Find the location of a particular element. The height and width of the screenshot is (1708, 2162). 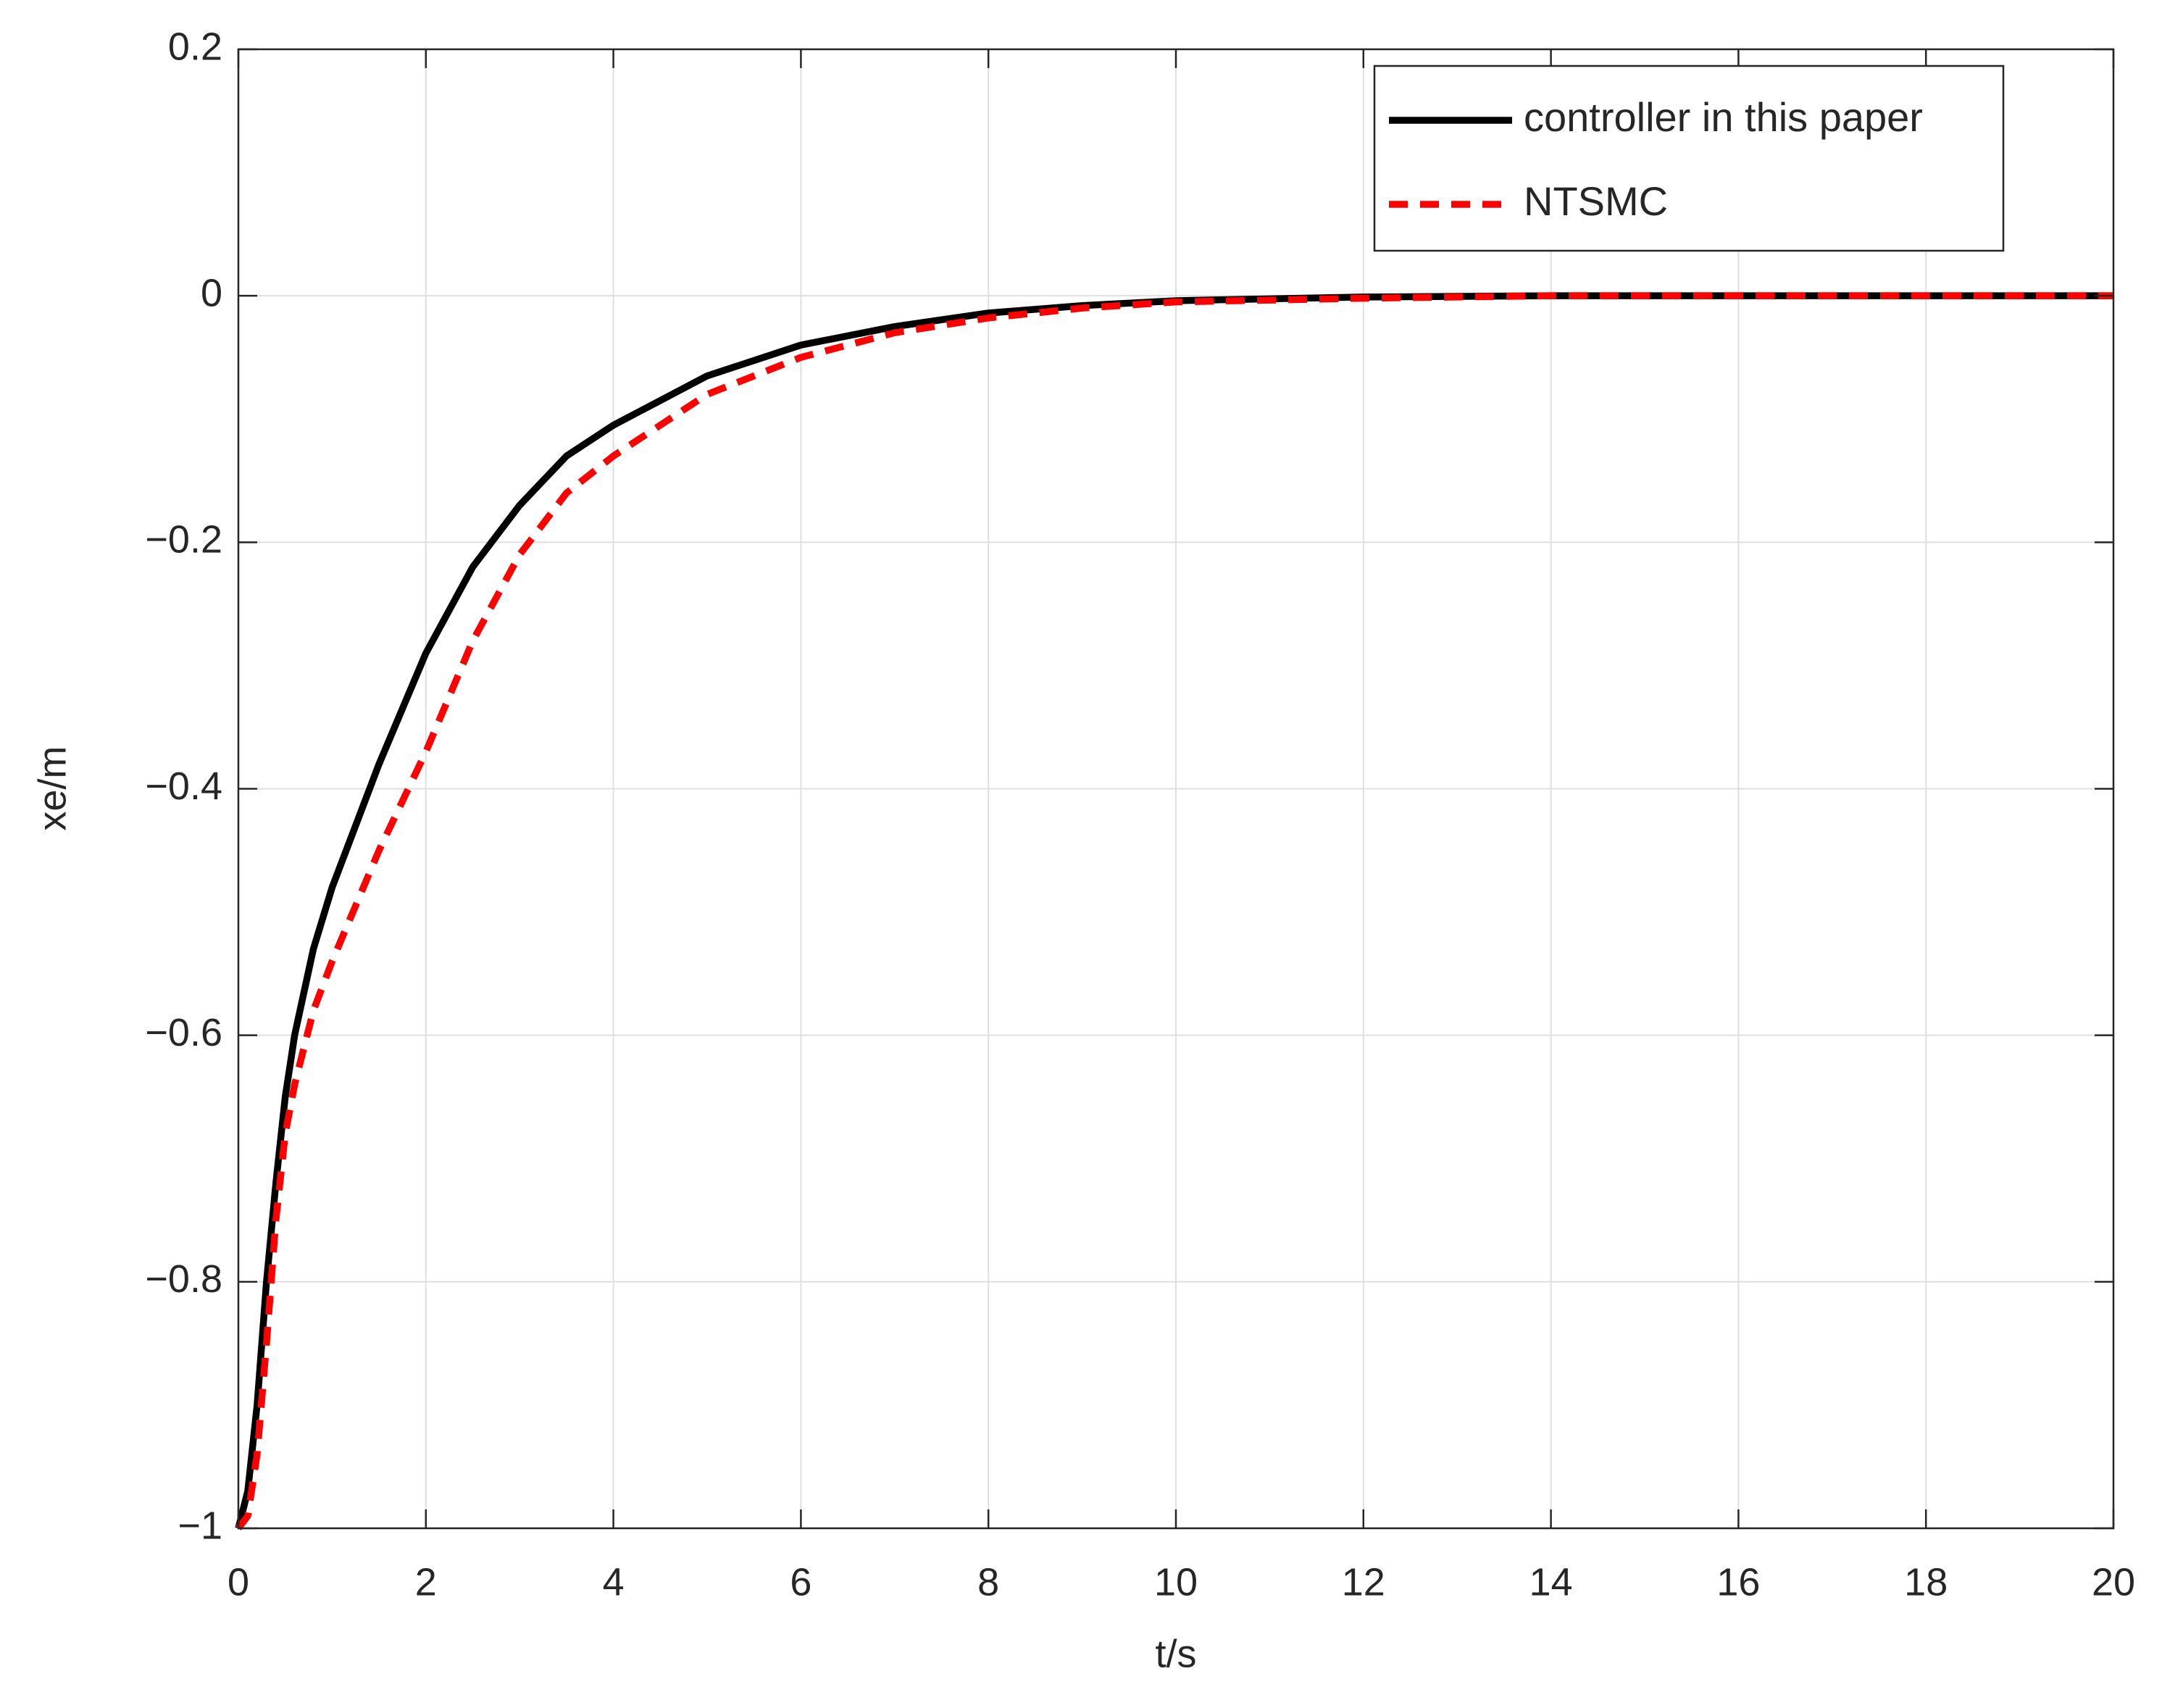

legend-box is located at coordinates (1689, 158).